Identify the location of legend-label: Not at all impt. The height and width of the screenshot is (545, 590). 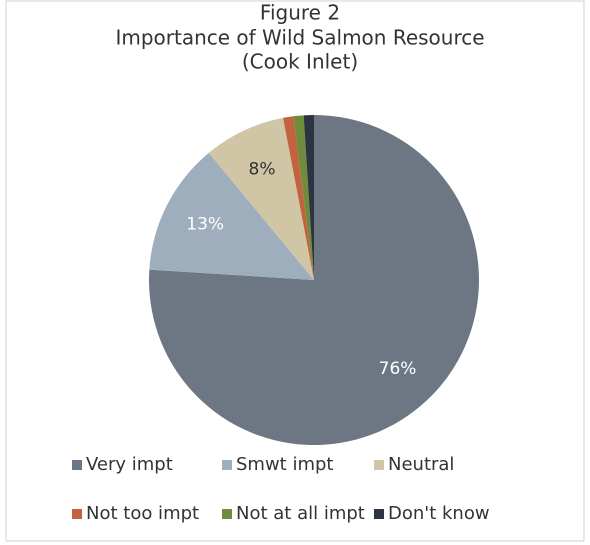
(300, 513).